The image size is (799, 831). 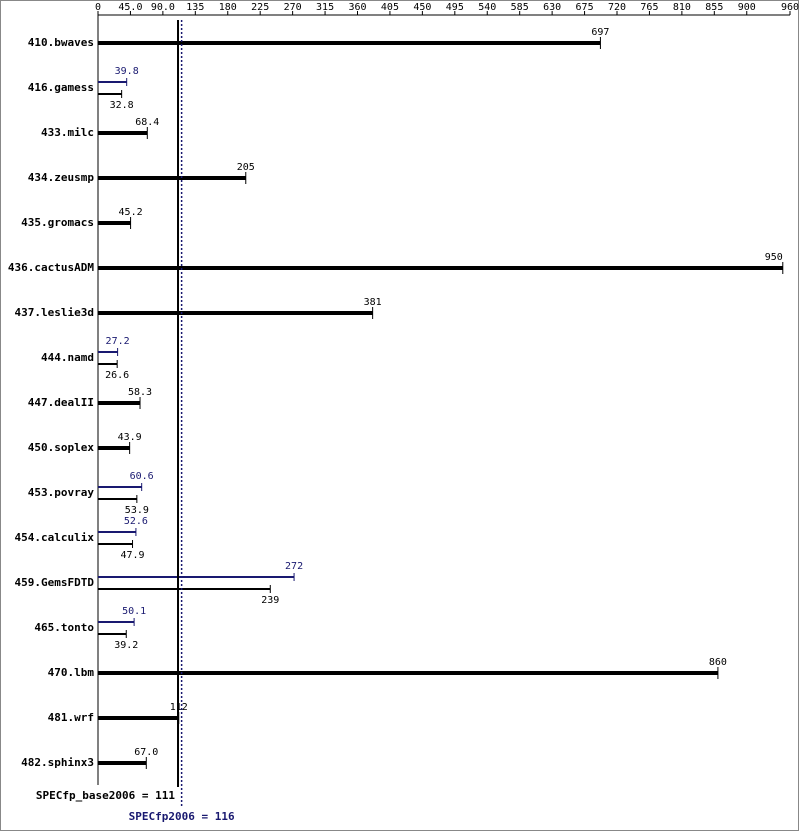 I want to click on value-label: 53.9, so click(x=137, y=510).